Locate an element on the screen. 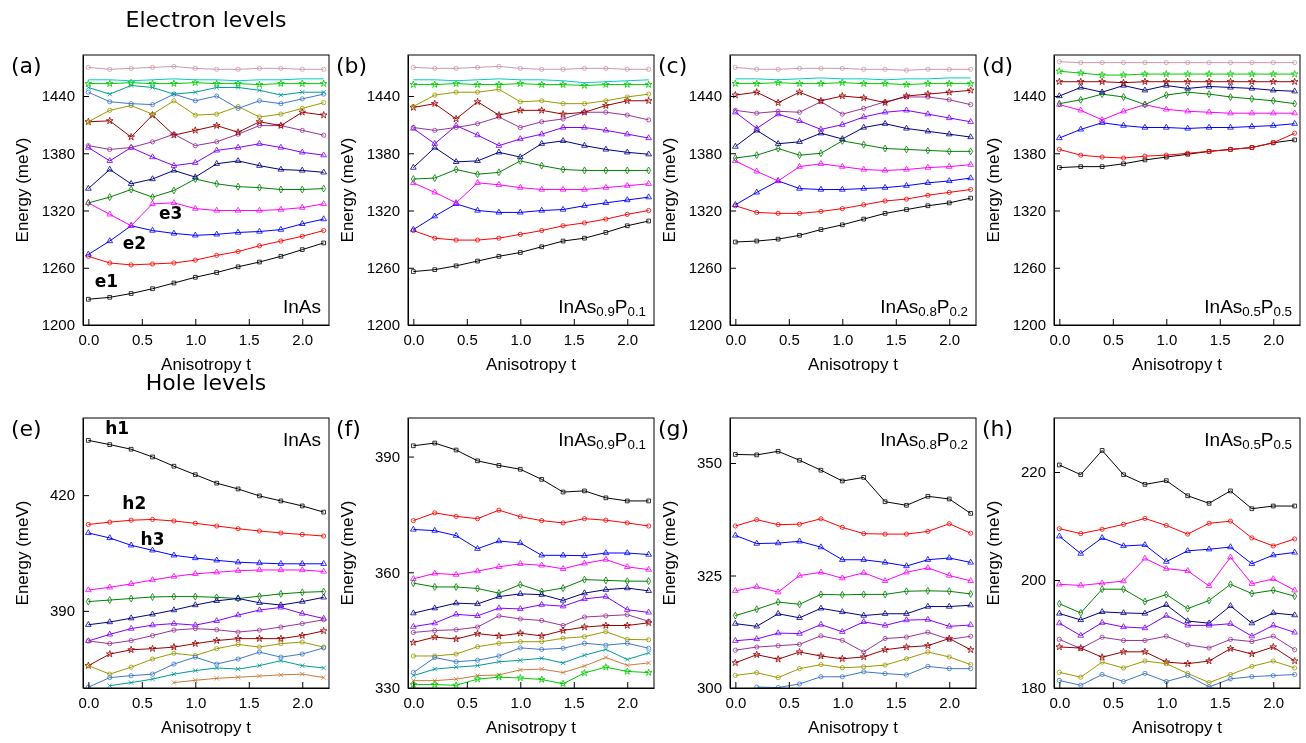 The image size is (1306, 743). y-tick-label: 420 is located at coordinates (62, 495).